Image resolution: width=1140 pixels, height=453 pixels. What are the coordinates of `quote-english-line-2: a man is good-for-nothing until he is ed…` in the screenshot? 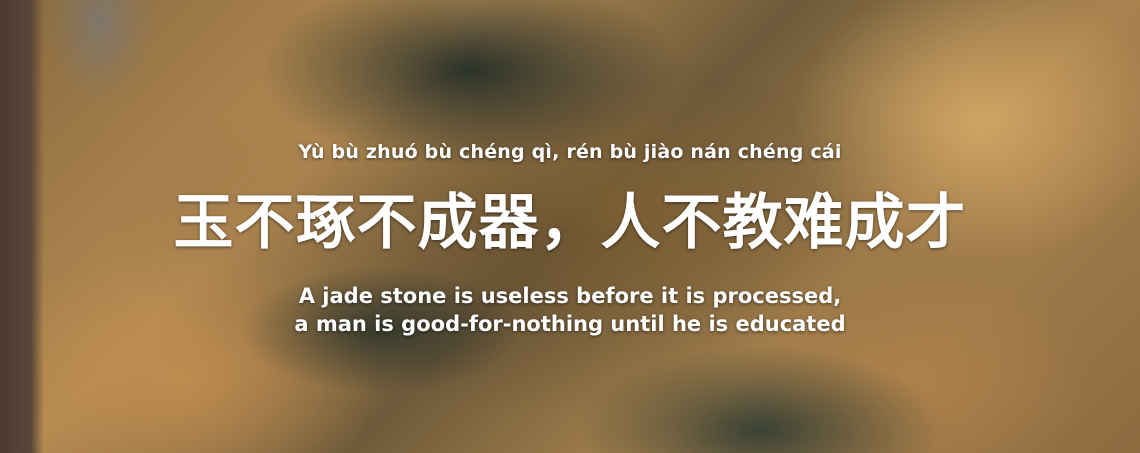 It's located at (570, 324).